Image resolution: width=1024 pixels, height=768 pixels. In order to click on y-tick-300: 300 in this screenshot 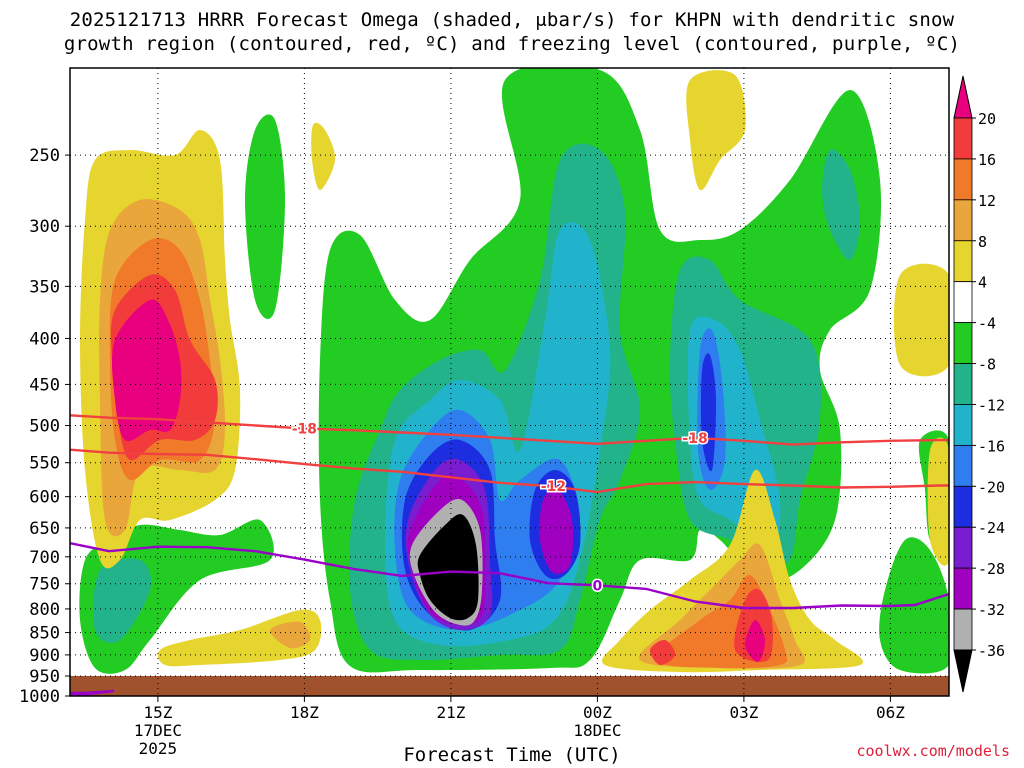, I will do `click(44, 227)`.